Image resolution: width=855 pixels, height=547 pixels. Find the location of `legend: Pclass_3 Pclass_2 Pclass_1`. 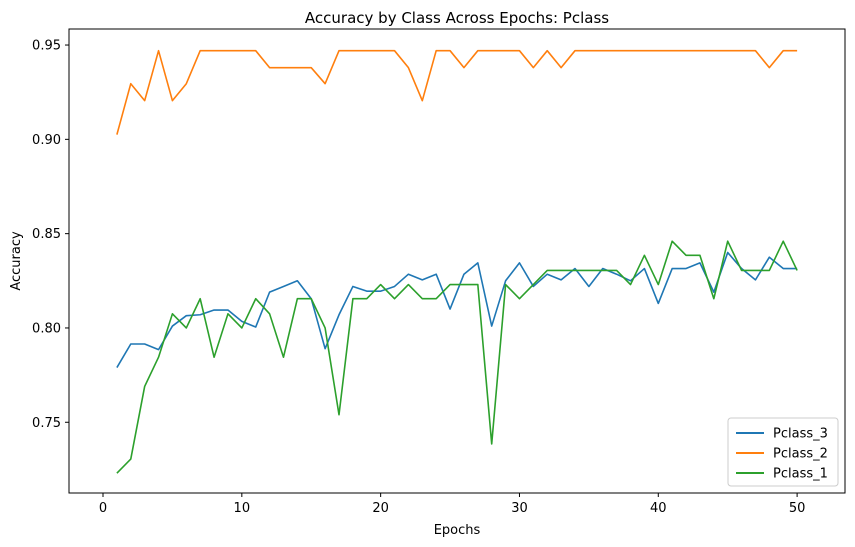

legend: Pclass_3 Pclass_2 Pclass_1 is located at coordinates (783, 452).